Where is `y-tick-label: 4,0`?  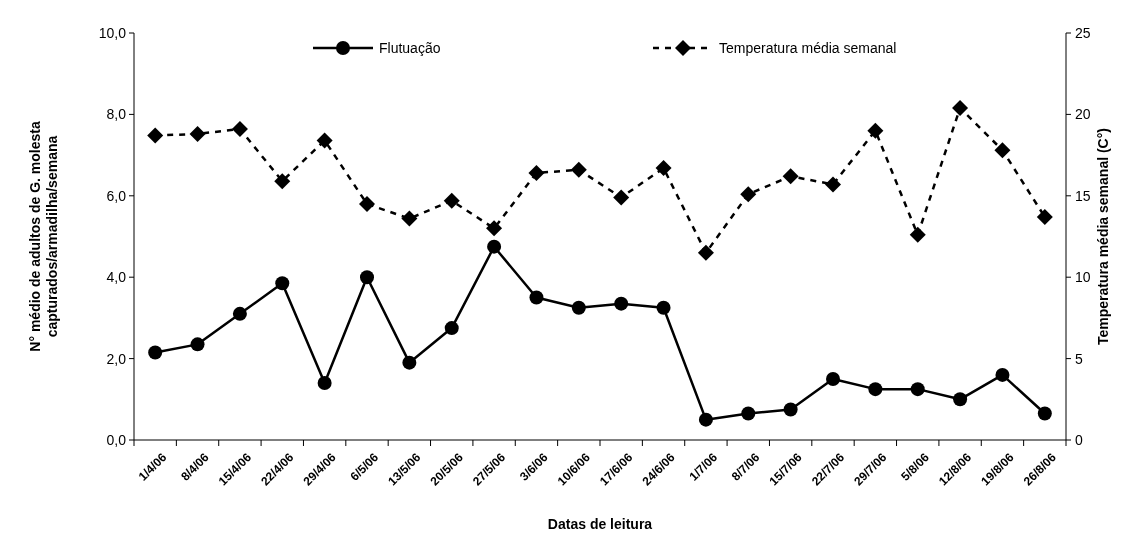
y-tick-label: 4,0 is located at coordinates (116, 277).